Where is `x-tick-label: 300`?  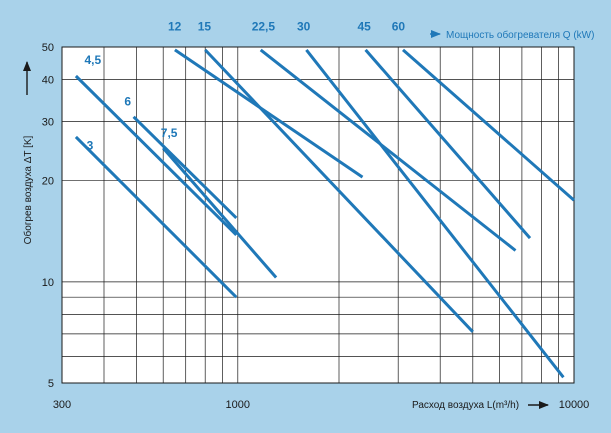
x-tick-label: 300 is located at coordinates (62, 405).